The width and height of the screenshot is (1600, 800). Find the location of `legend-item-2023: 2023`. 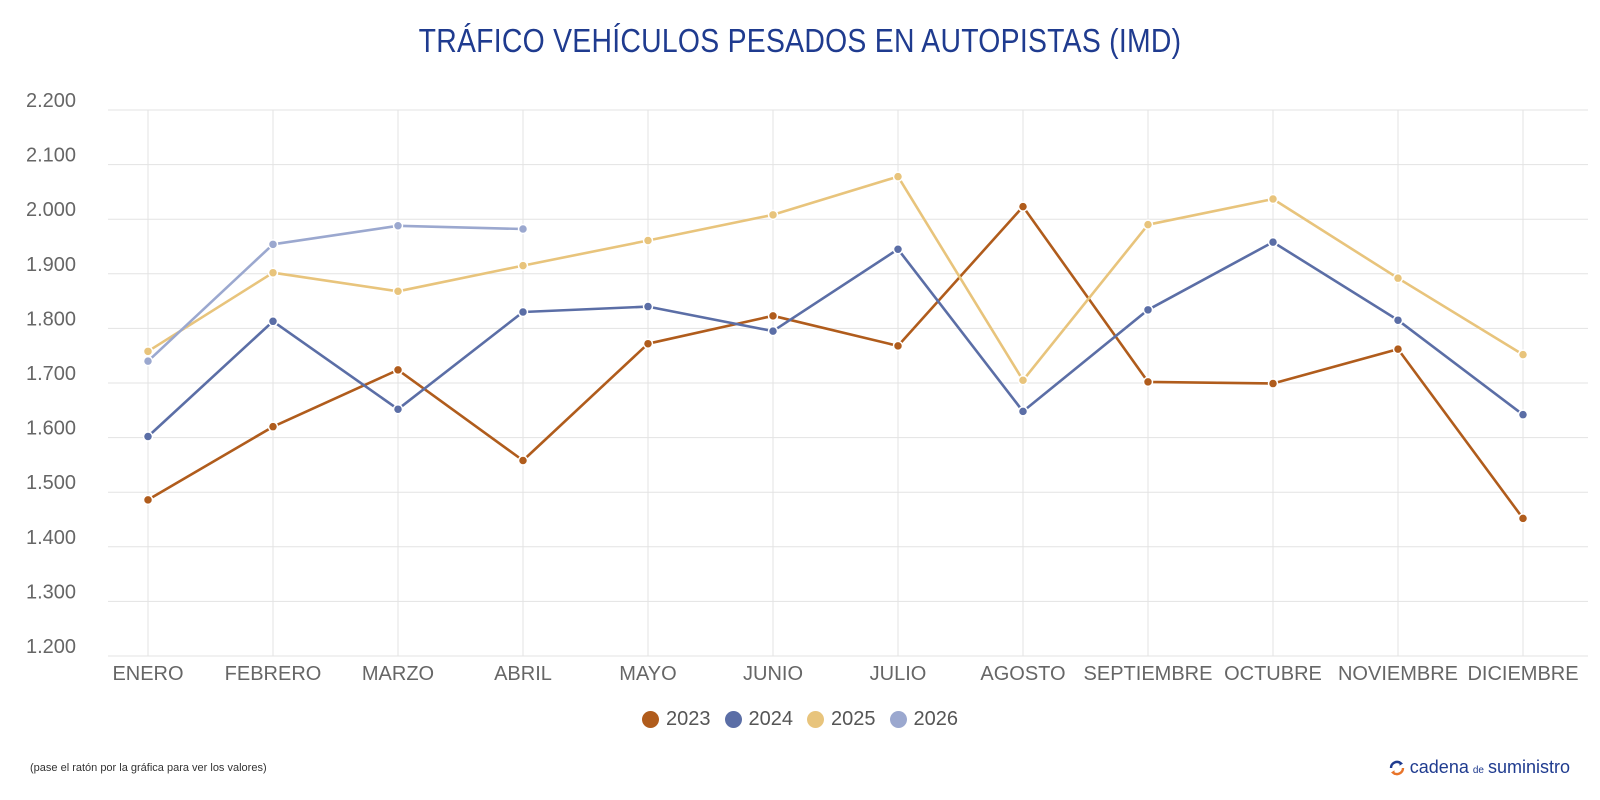

legend-item-2023: 2023 is located at coordinates (676, 719).